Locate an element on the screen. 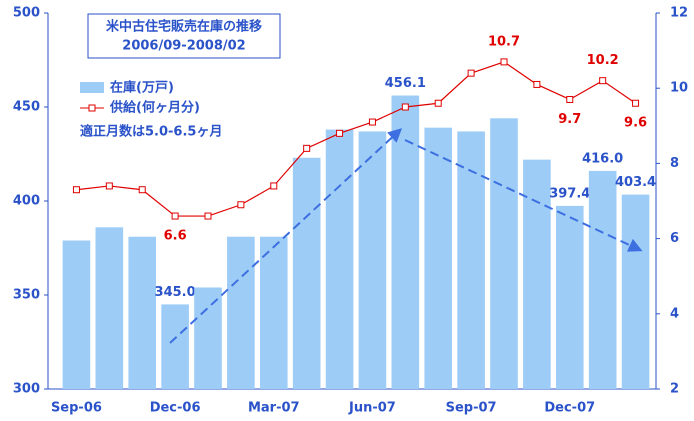  y-tick-label: 350 is located at coordinates (26, 295).